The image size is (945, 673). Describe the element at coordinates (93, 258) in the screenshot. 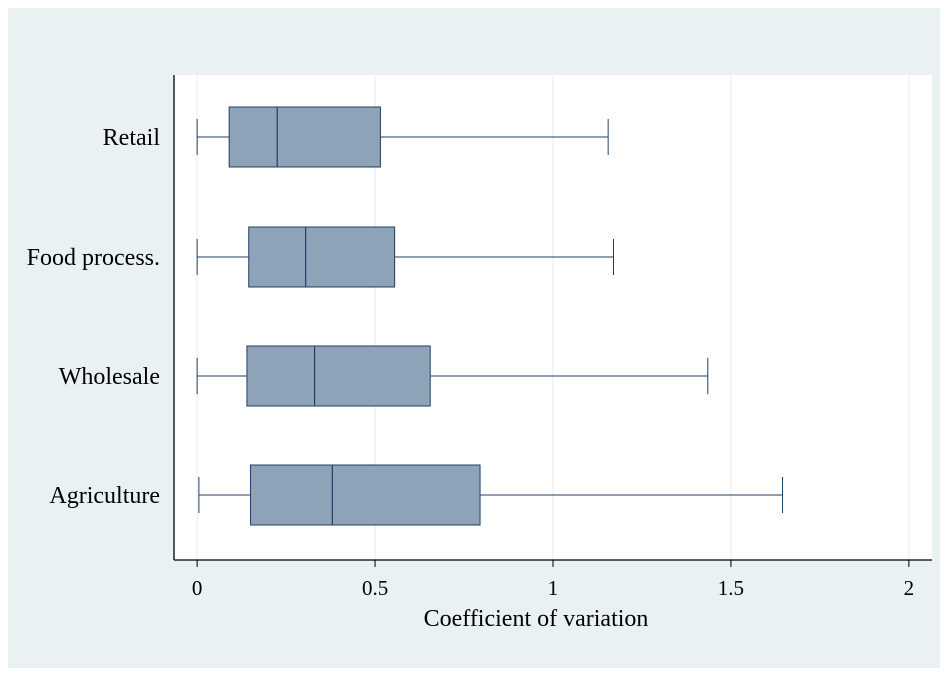

I see `category-label: Food process.` at that location.